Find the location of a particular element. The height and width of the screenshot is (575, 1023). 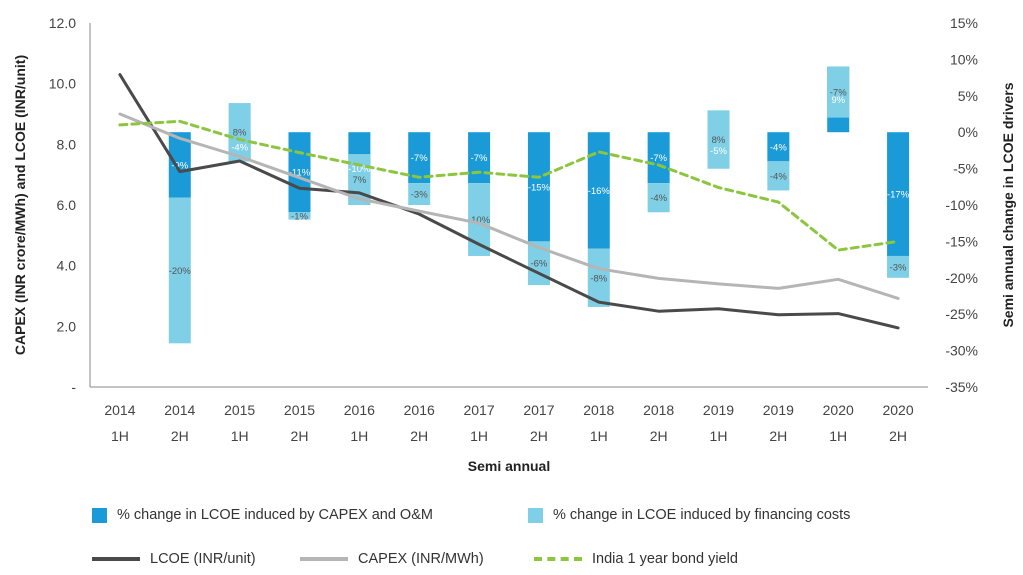

right-axis-title: Semi annual change in LCOE drivers is located at coordinates (1008, 204).